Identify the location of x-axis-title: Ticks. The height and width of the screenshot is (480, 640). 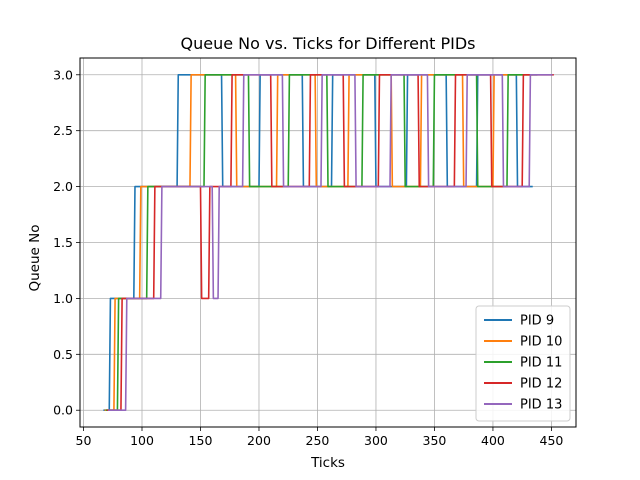
(327, 463).